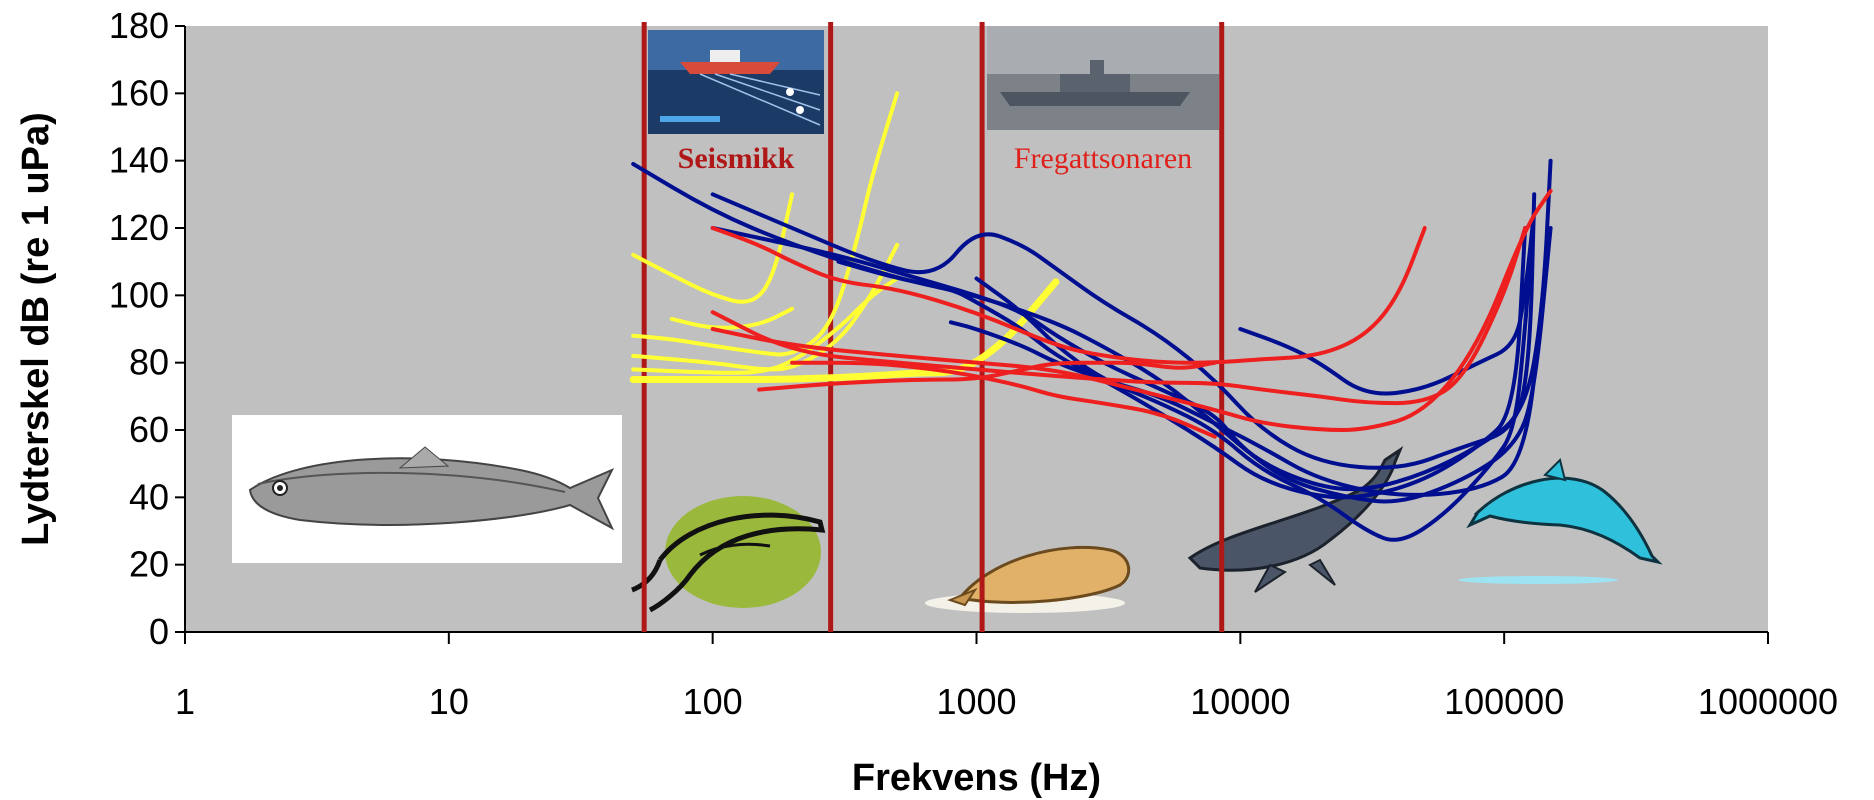 The image size is (1874, 800). I want to click on y-tick-label: 120, so click(139, 227).